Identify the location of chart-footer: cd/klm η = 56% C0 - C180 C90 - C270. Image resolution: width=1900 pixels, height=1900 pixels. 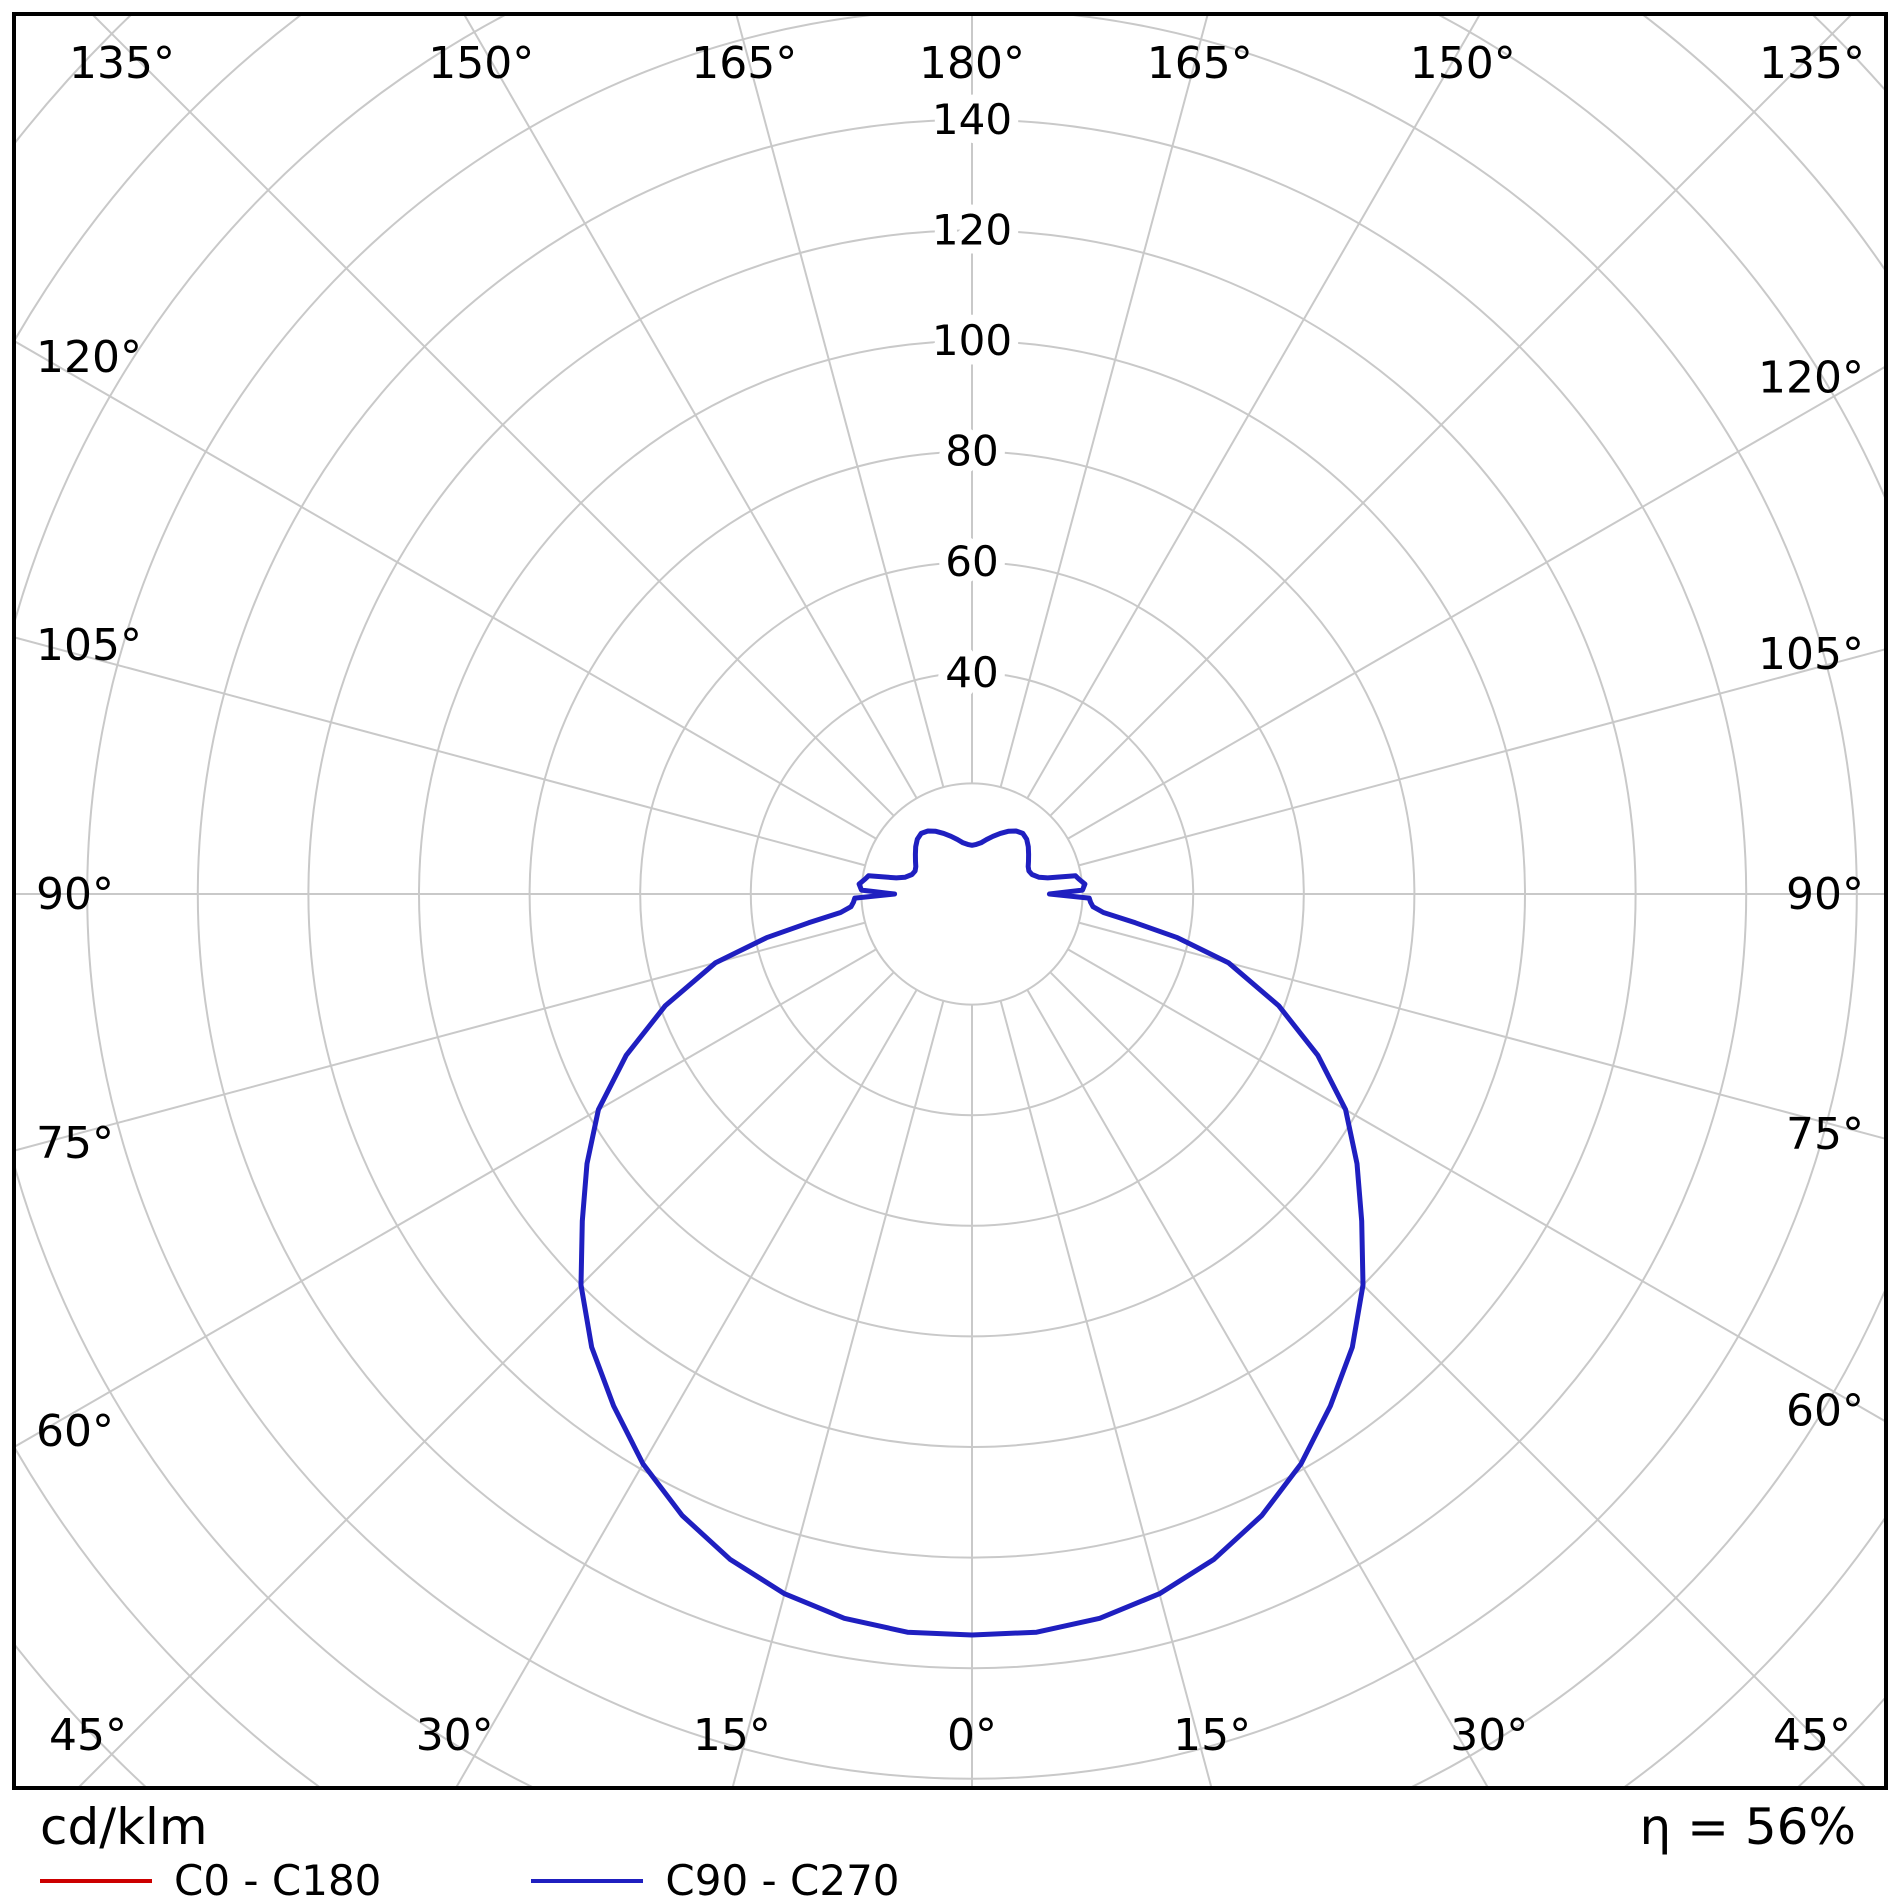
(950, 1847).